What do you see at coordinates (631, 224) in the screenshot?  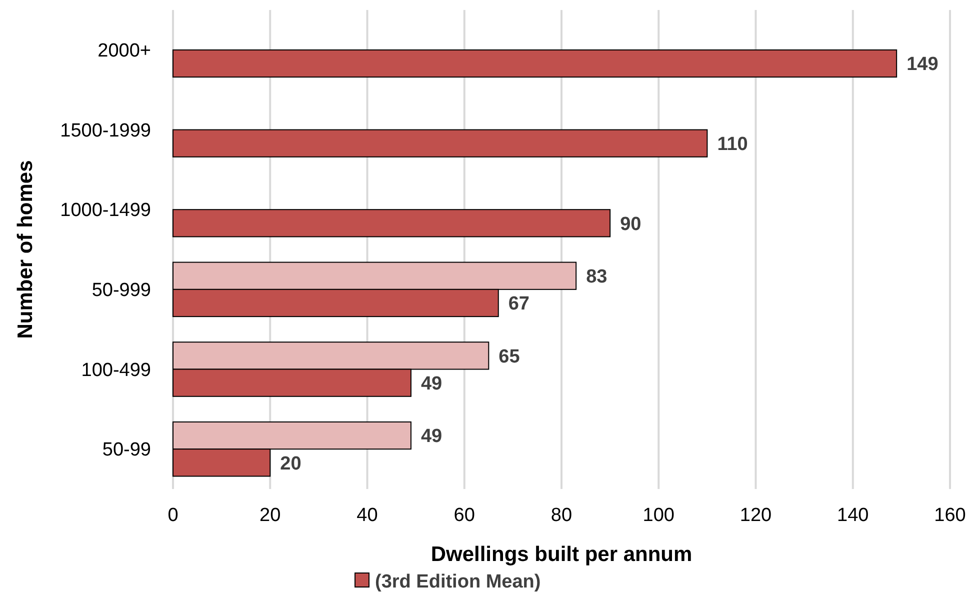 I see `data-label: 90` at bounding box center [631, 224].